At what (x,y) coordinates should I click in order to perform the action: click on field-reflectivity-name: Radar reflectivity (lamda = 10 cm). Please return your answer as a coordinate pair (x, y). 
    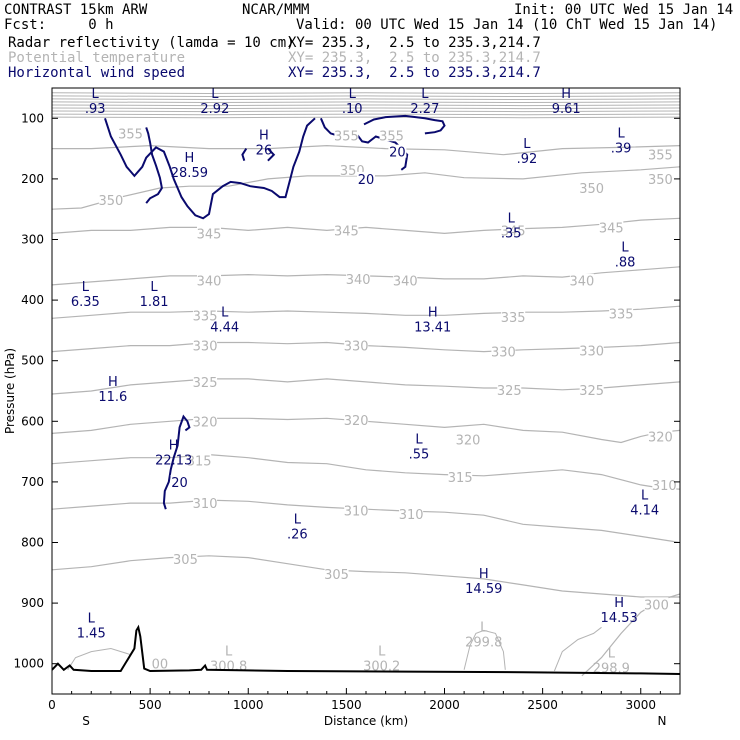
    Looking at the image, I should click on (151, 43).